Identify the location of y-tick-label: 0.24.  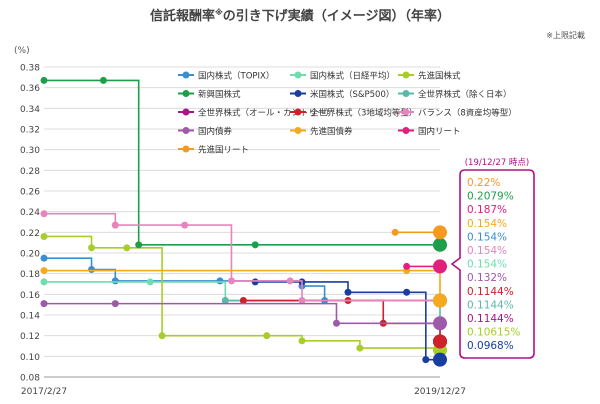
(30, 213).